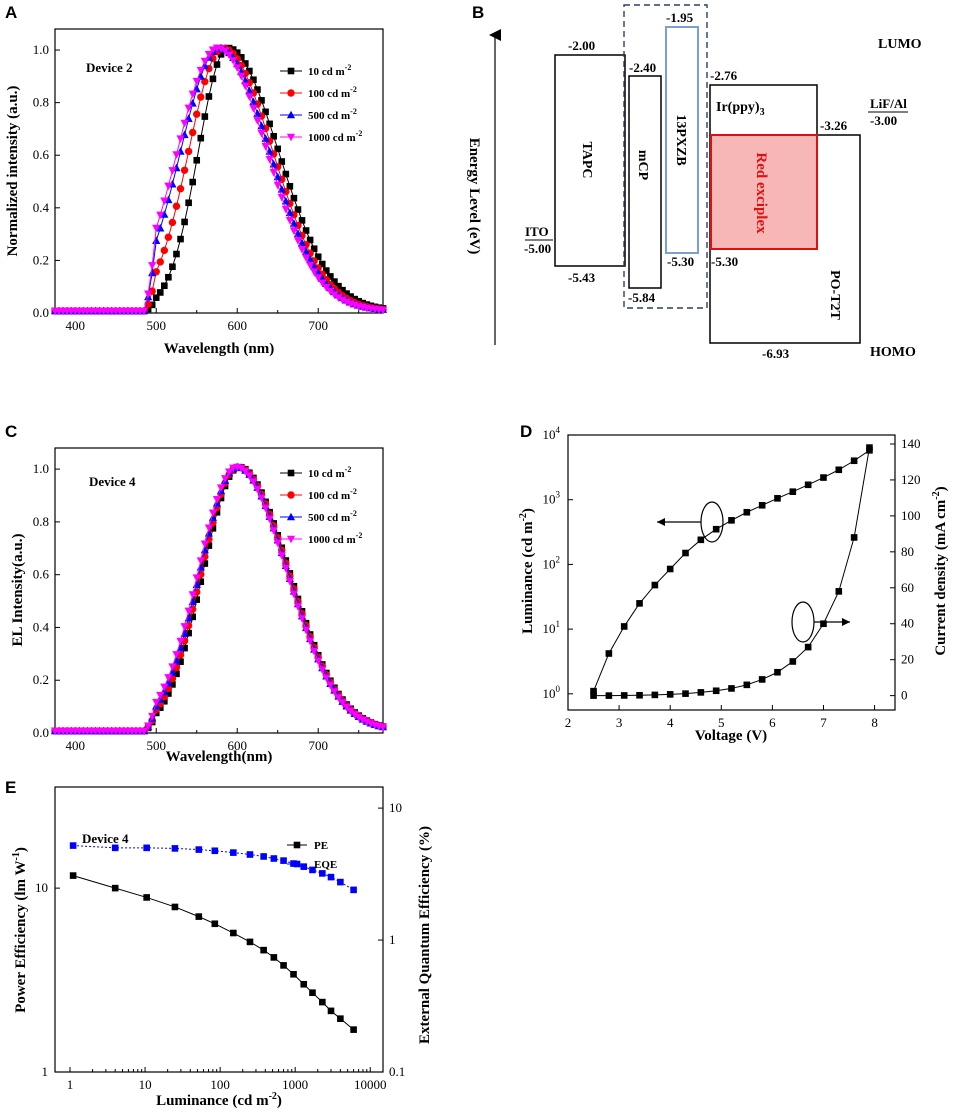 This screenshot has height=1113, width=957. I want to click on panel-d-y2-label: Current density (mA cm-2), so click(940, 570).